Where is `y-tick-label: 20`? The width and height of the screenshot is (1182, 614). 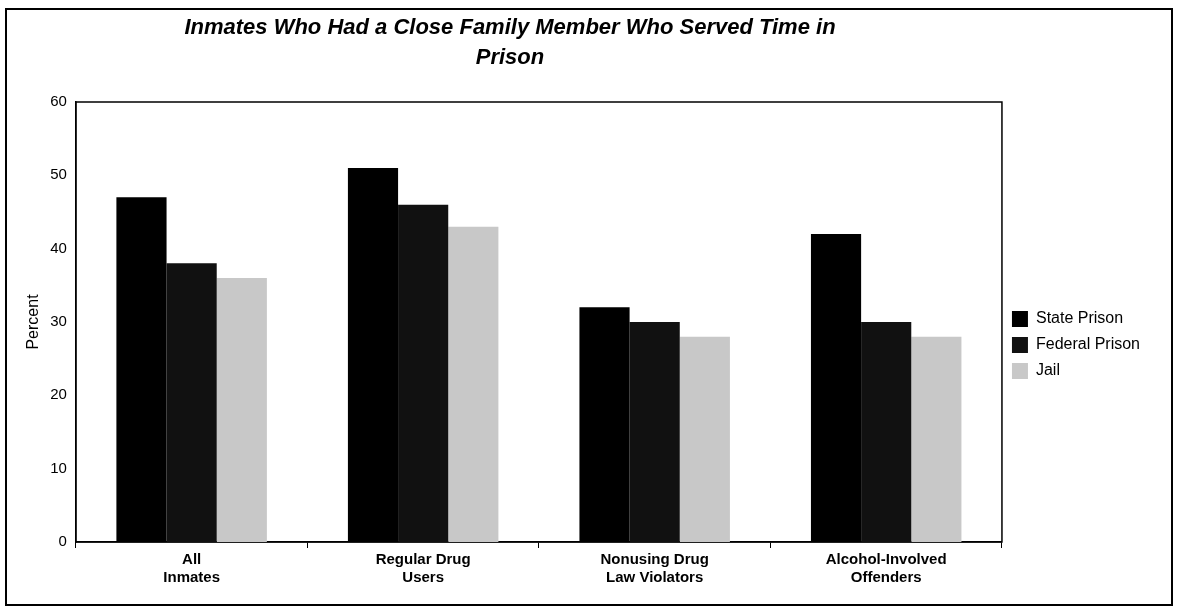 y-tick-label: 20 is located at coordinates (58, 394).